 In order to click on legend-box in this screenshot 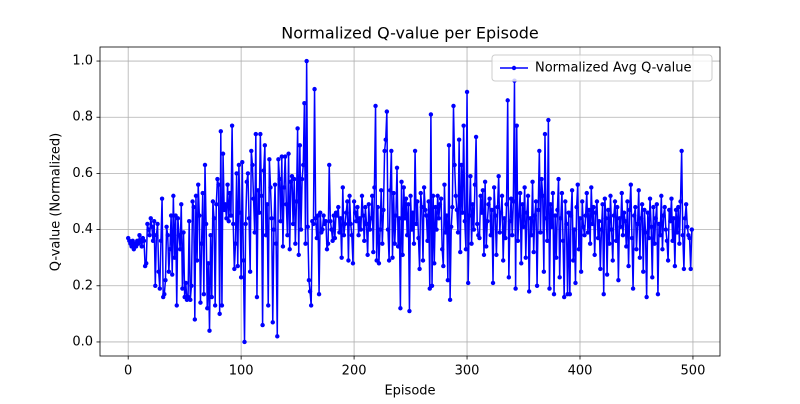, I will do `click(602, 68)`.